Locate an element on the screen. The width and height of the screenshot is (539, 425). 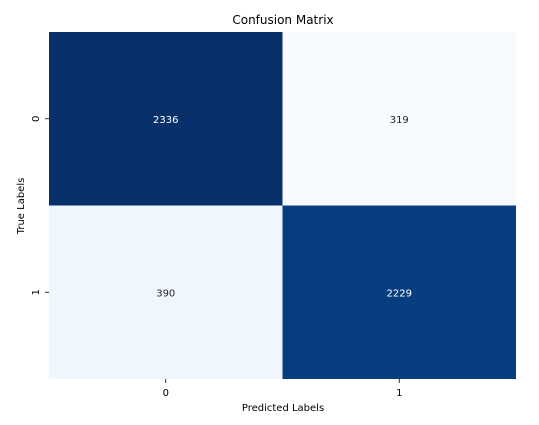
cell-value-label: 2229 is located at coordinates (399, 293).